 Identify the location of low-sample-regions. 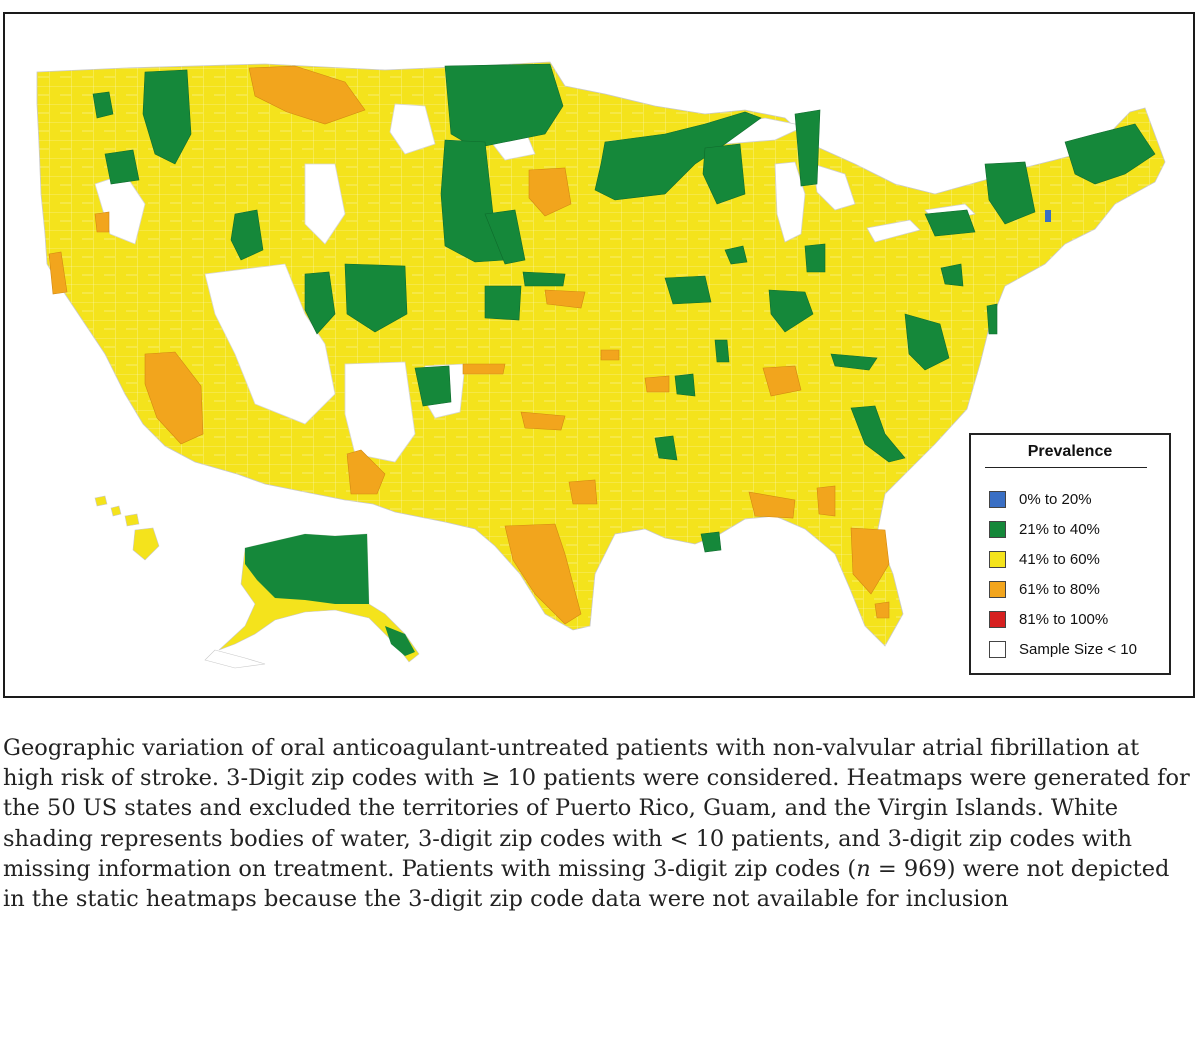
(315, 283).